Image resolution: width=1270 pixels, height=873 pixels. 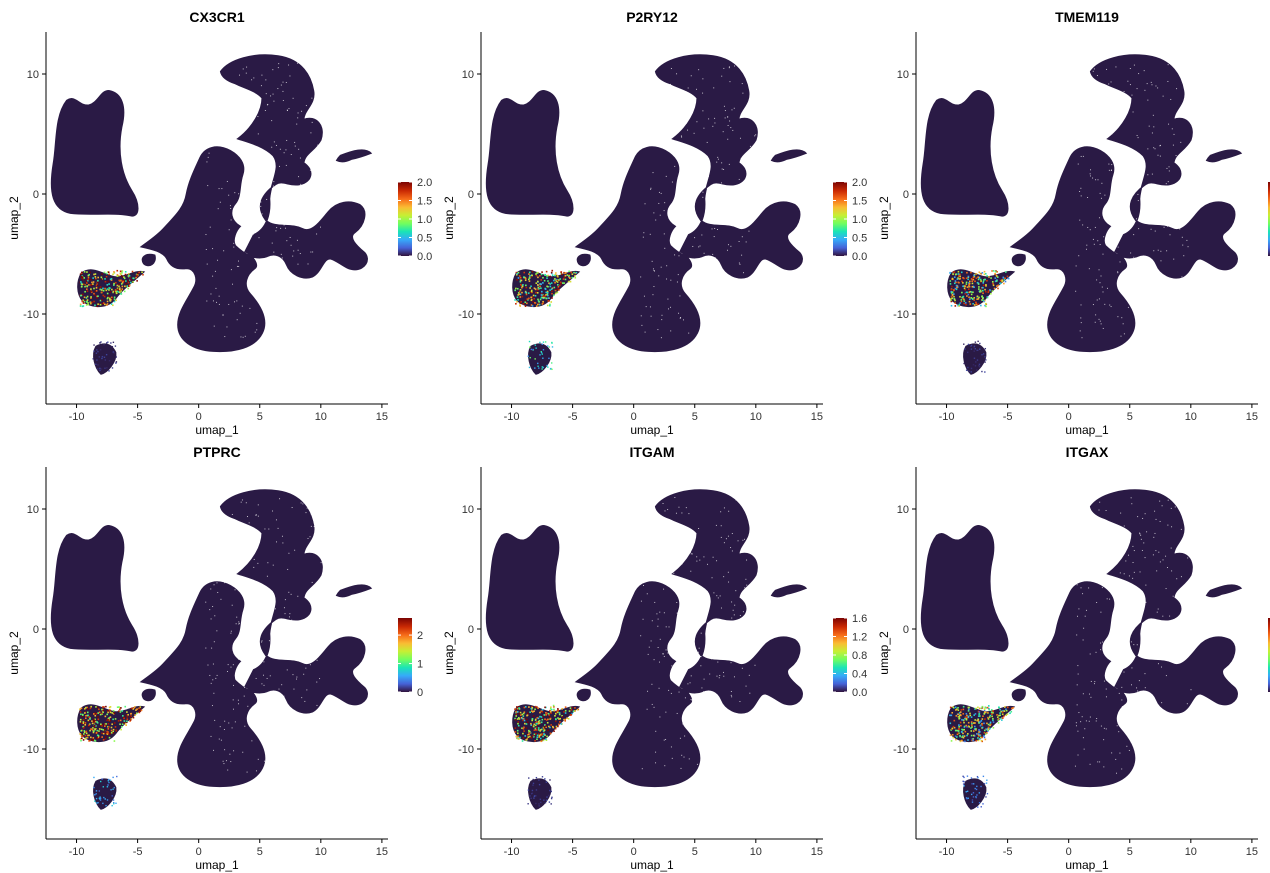 I want to click on colorbar-tick-label: 1.0, so click(x=859, y=220).